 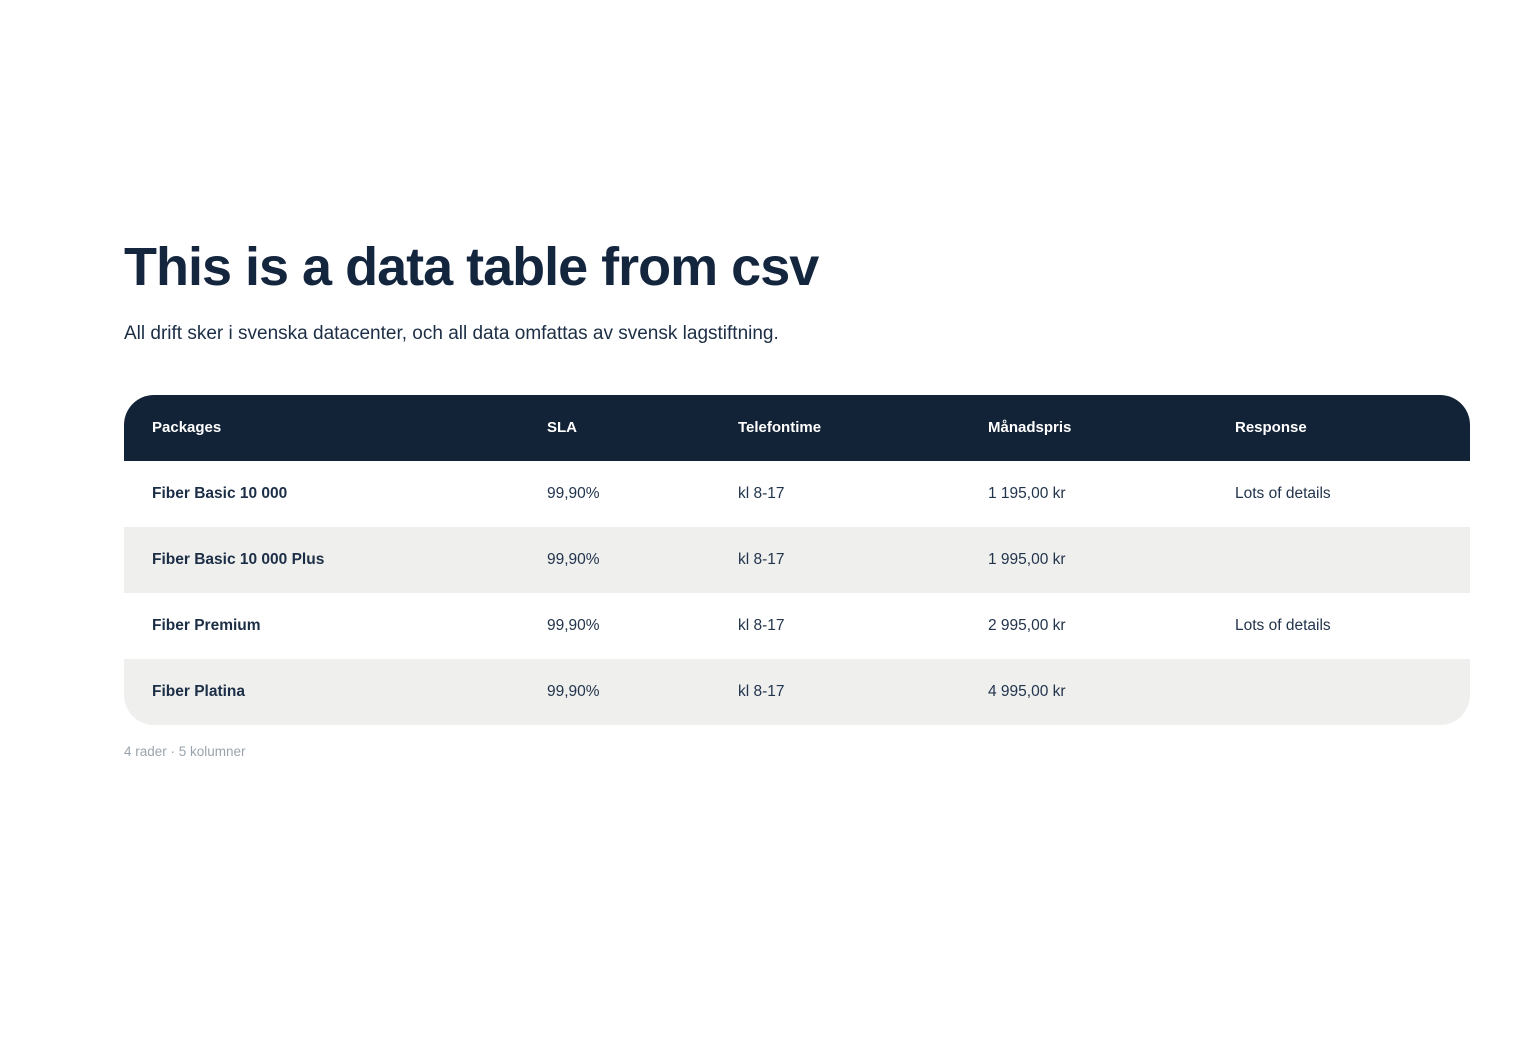 What do you see at coordinates (199, 691) in the screenshot?
I see `table-cell-packages: Fiber Platina` at bounding box center [199, 691].